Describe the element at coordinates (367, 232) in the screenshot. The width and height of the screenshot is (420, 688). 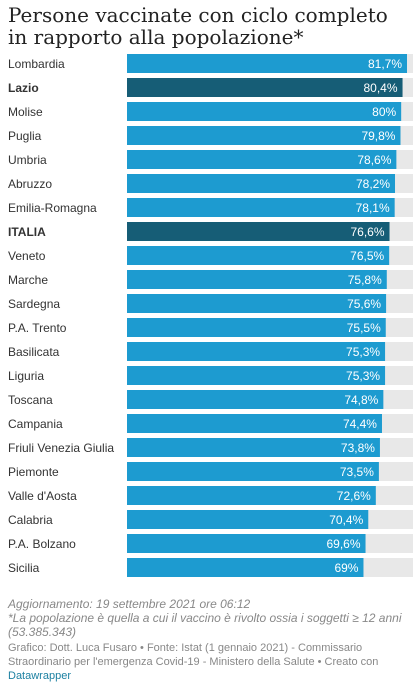
I see `value-label-italia: 76,6%` at that location.